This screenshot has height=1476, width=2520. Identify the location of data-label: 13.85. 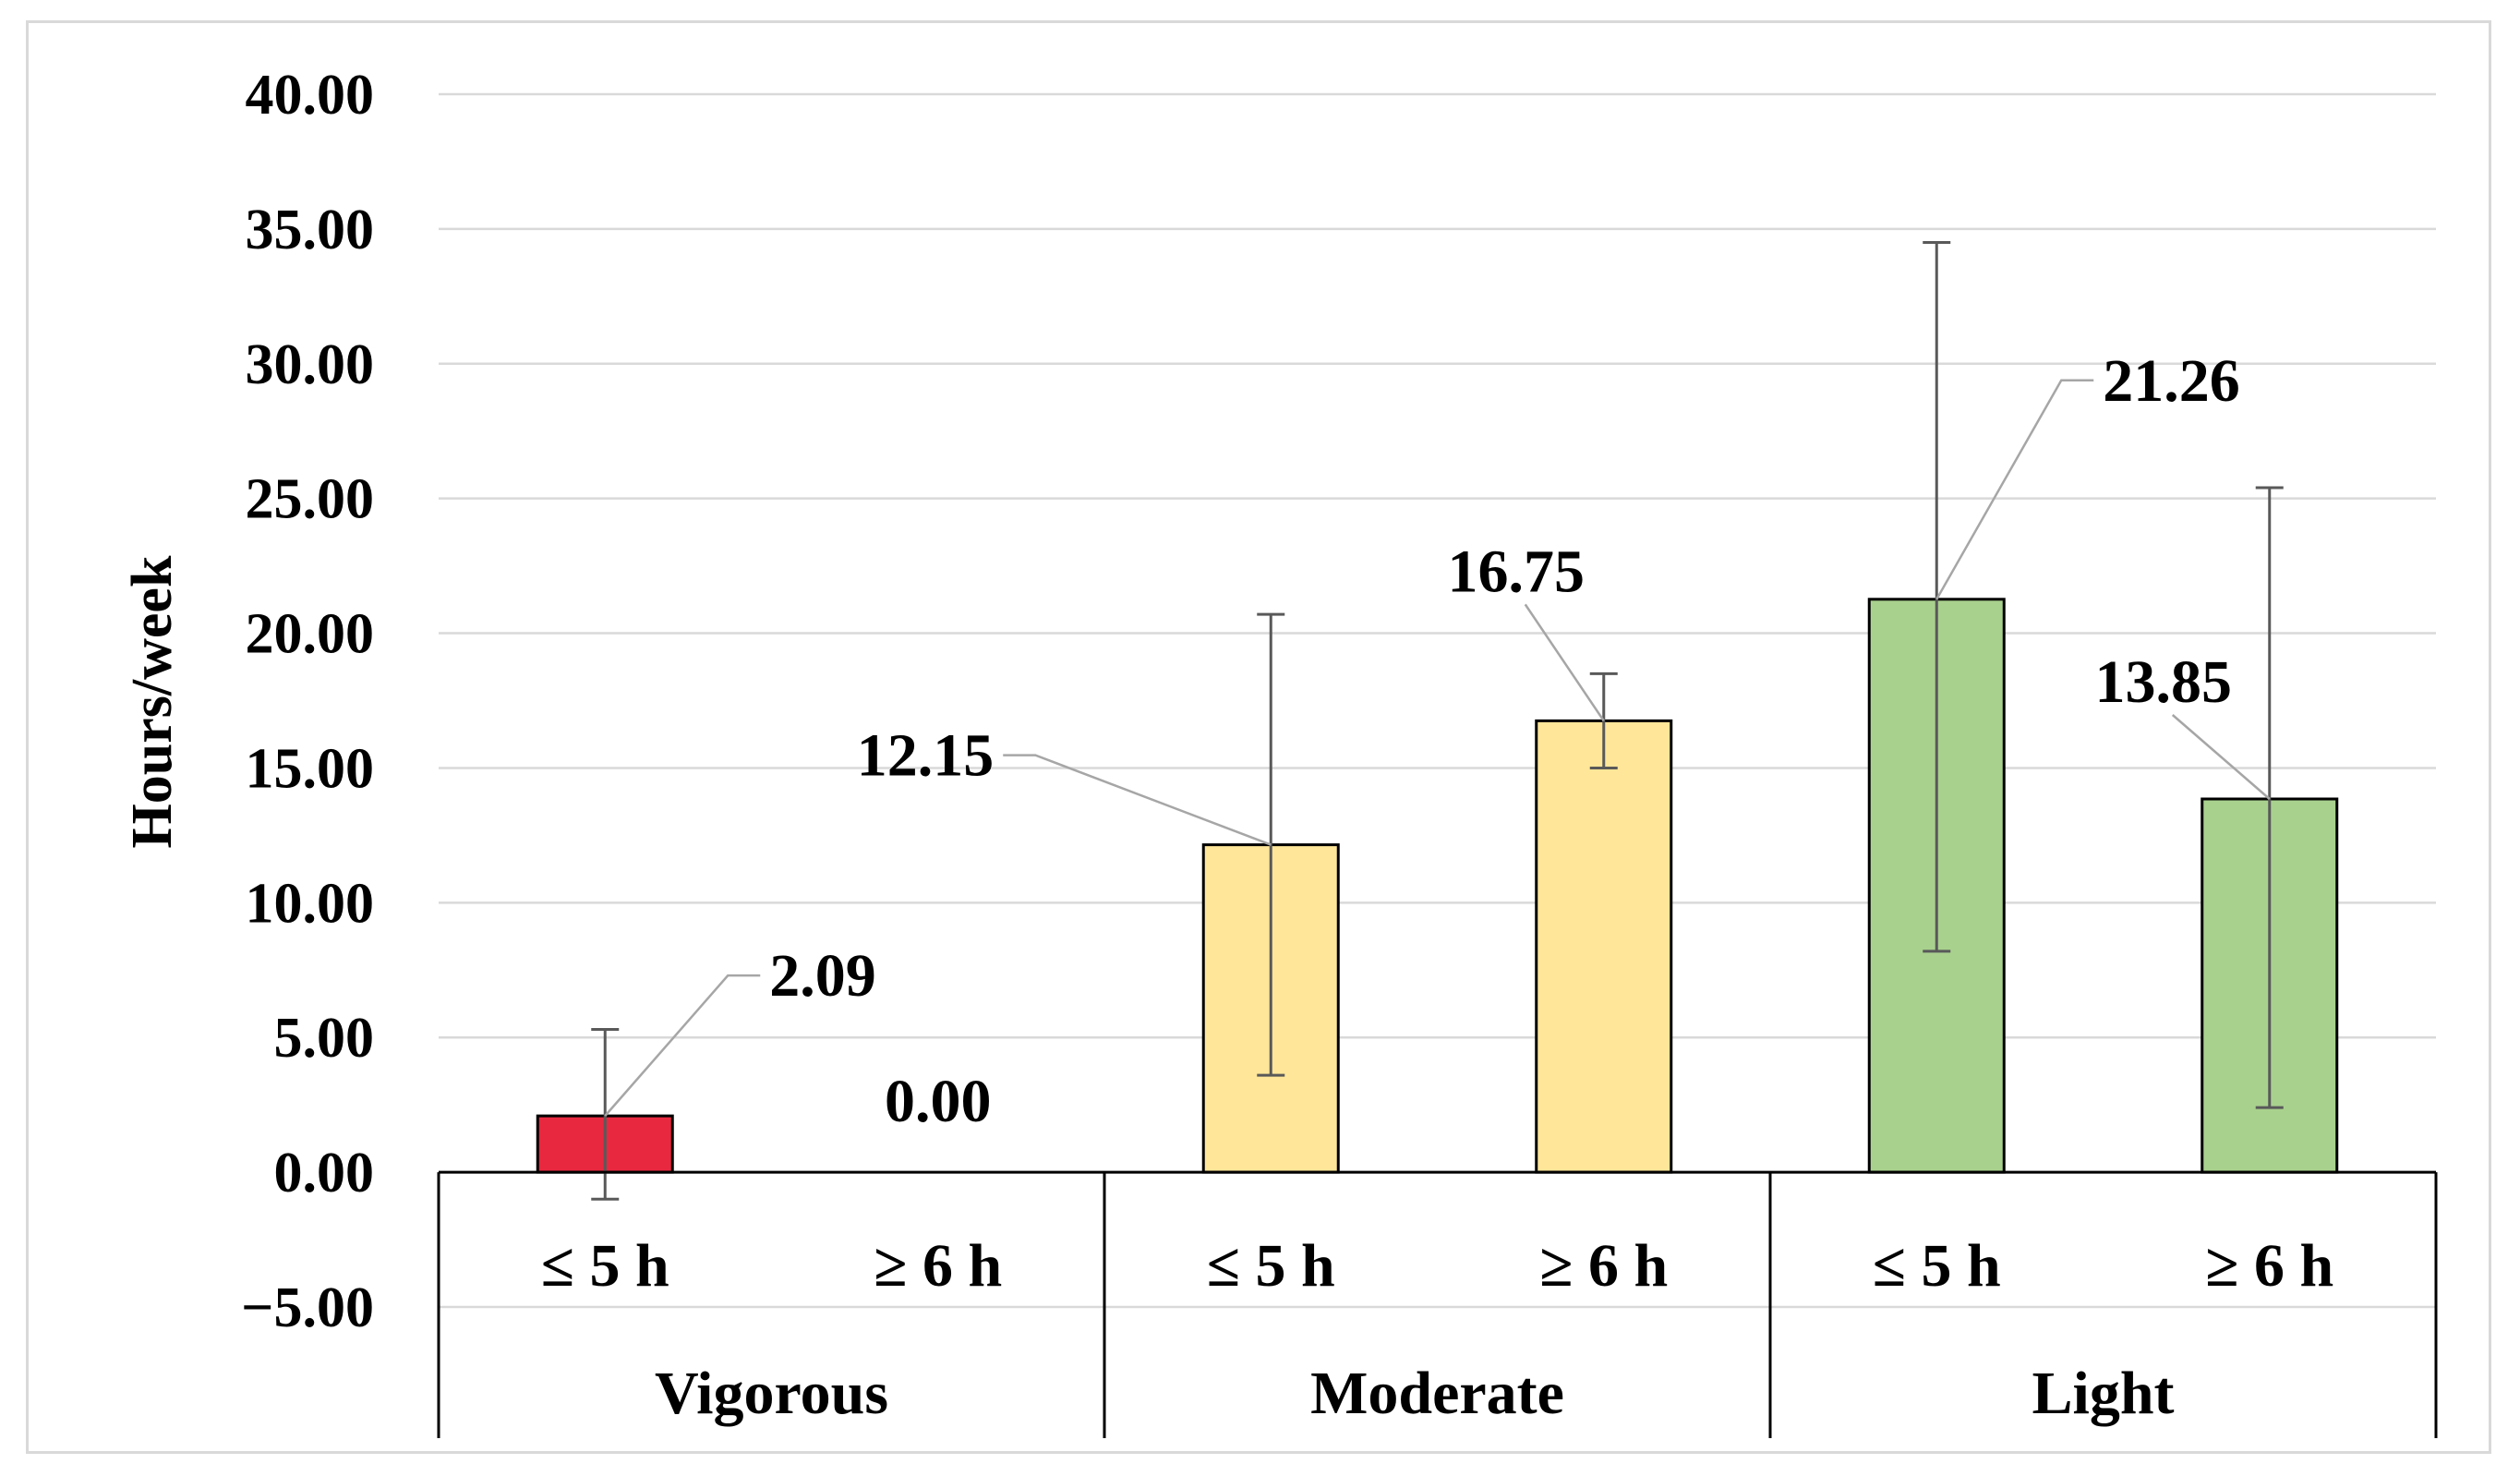
(2164, 682).